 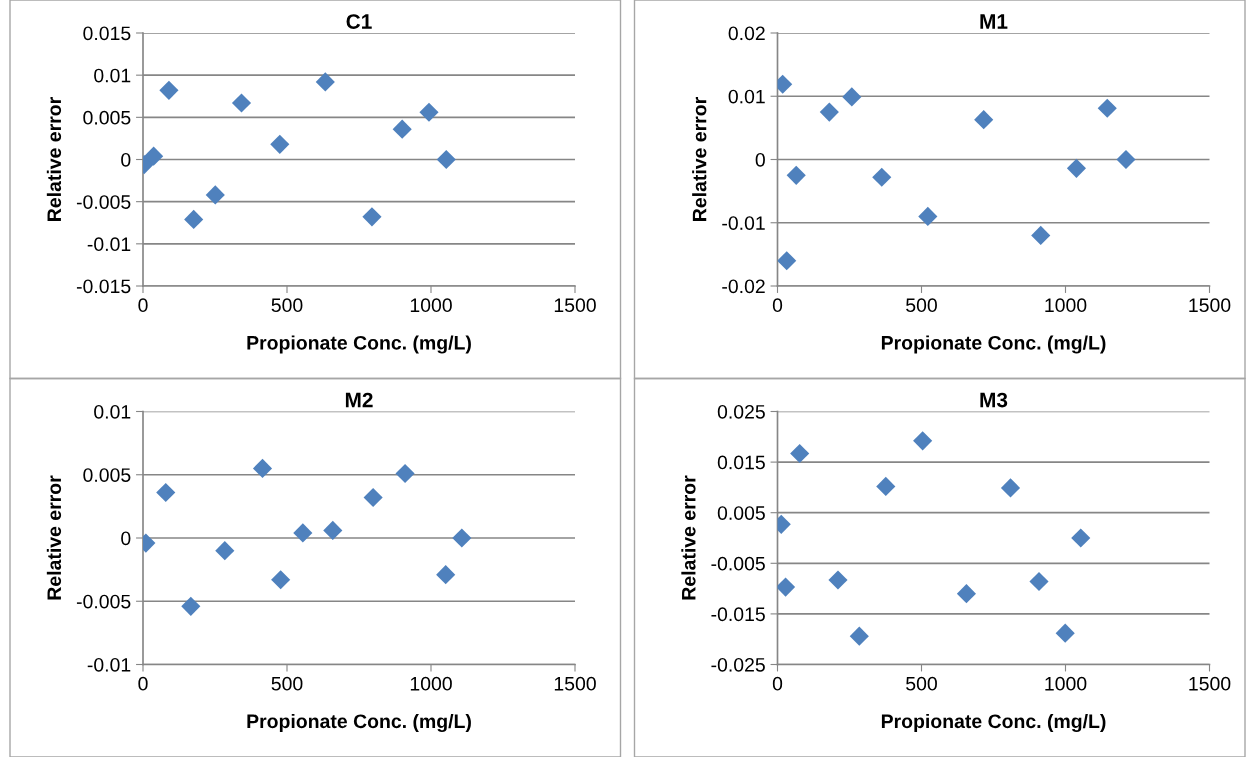 What do you see at coordinates (994, 21) in the screenshot?
I see `chart-title: M1` at bounding box center [994, 21].